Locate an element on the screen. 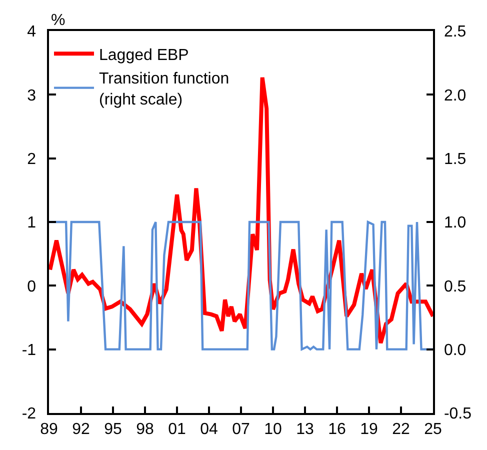 This screenshot has height=450, width=487. x-tick-label: 10 is located at coordinates (273, 429).